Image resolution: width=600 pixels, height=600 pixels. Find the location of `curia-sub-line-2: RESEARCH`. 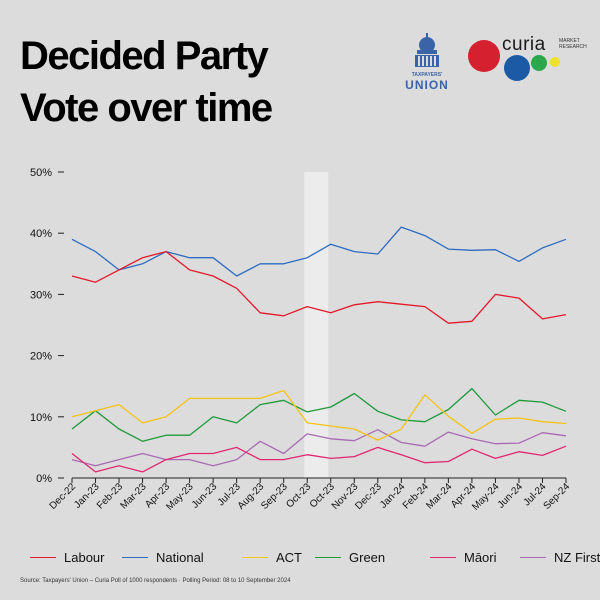

curia-sub-line-2: RESEARCH is located at coordinates (573, 47).